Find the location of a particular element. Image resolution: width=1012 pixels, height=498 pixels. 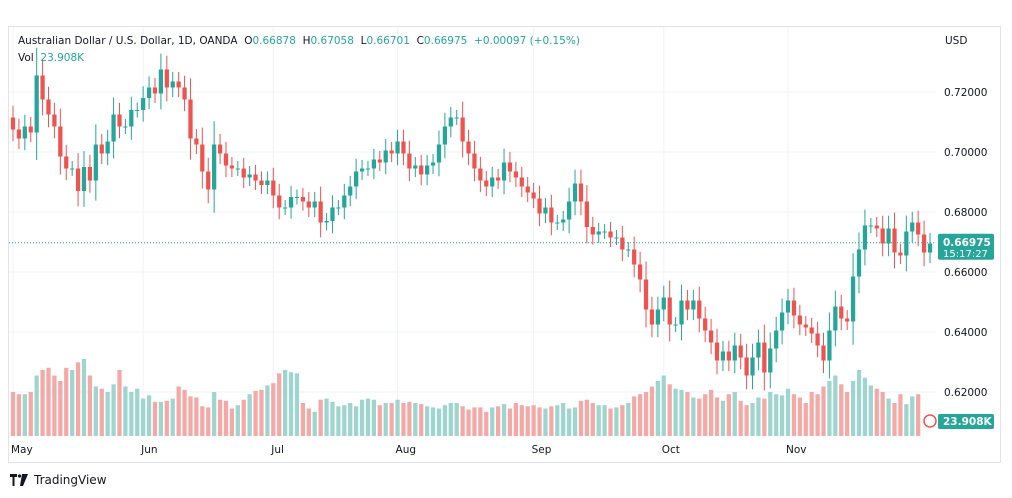

brand-label: TradingView is located at coordinates (70, 480).